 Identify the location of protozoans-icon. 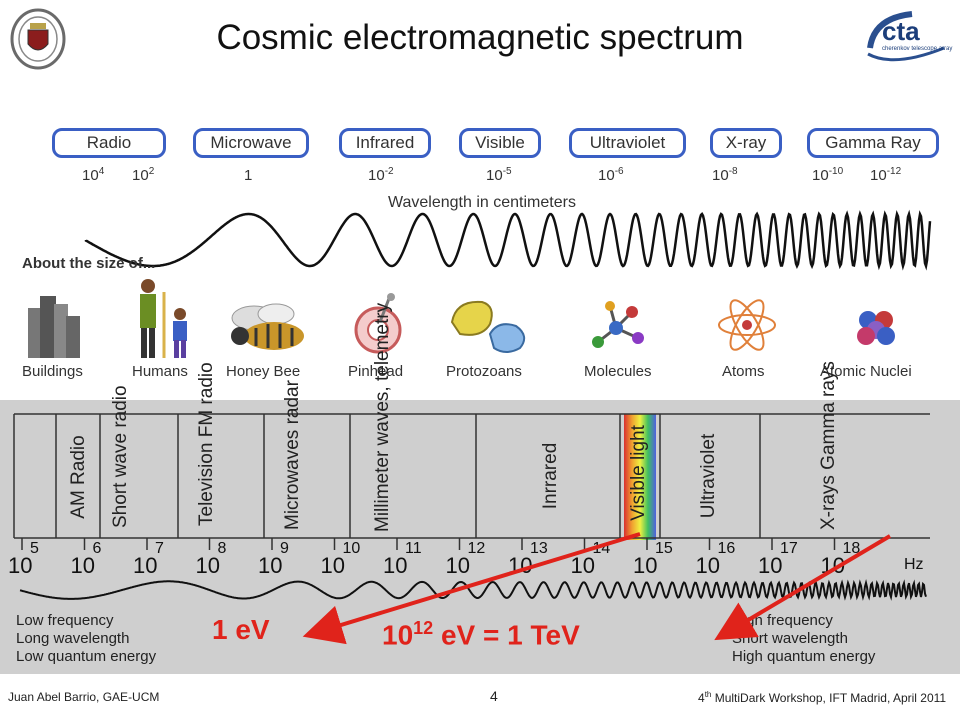
(488, 326).